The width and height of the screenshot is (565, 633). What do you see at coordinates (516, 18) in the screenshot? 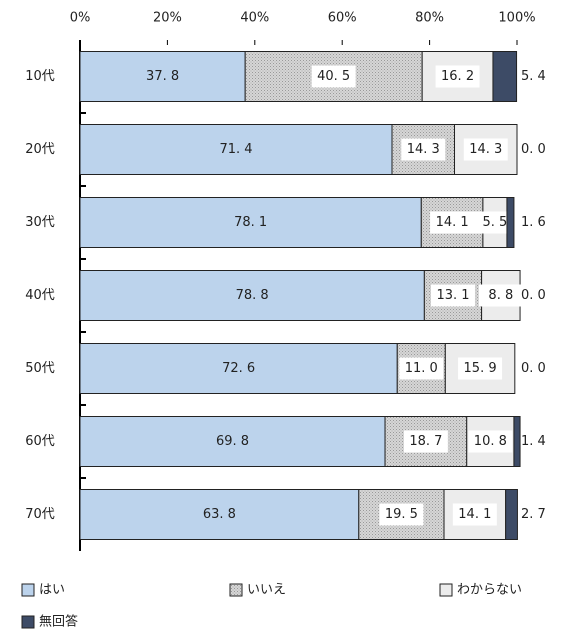
I see `x-tick-label: 100%` at bounding box center [516, 18].